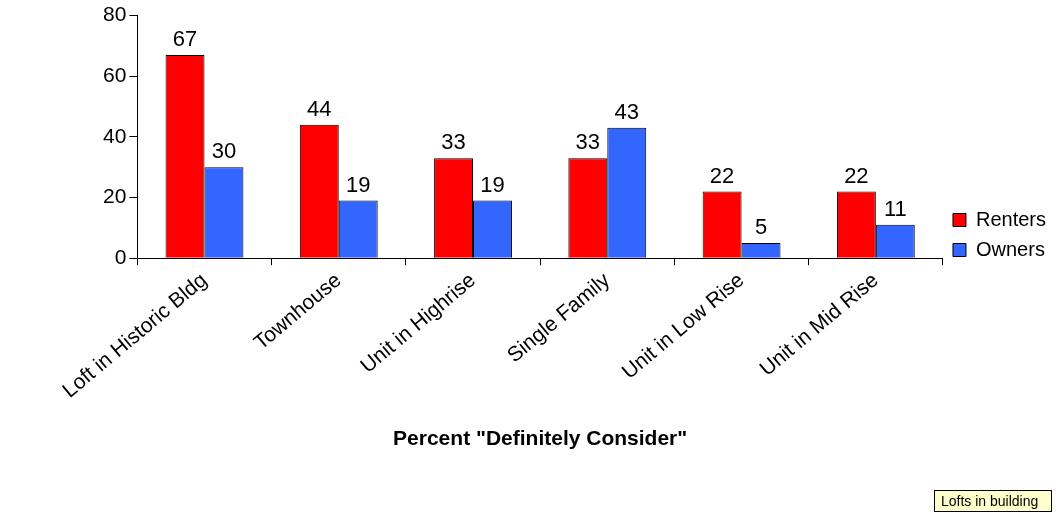 The width and height of the screenshot is (1056, 516). What do you see at coordinates (627, 111) in the screenshot?
I see `data-label: 43` at bounding box center [627, 111].